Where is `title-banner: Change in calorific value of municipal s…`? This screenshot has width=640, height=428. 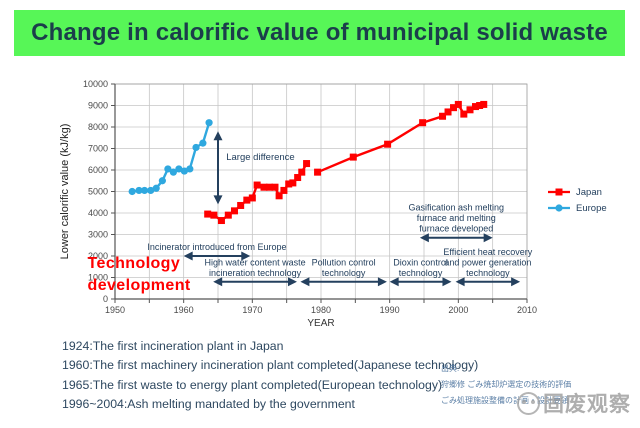
title-banner: Change in calorific value of municipal s… is located at coordinates (319, 33).